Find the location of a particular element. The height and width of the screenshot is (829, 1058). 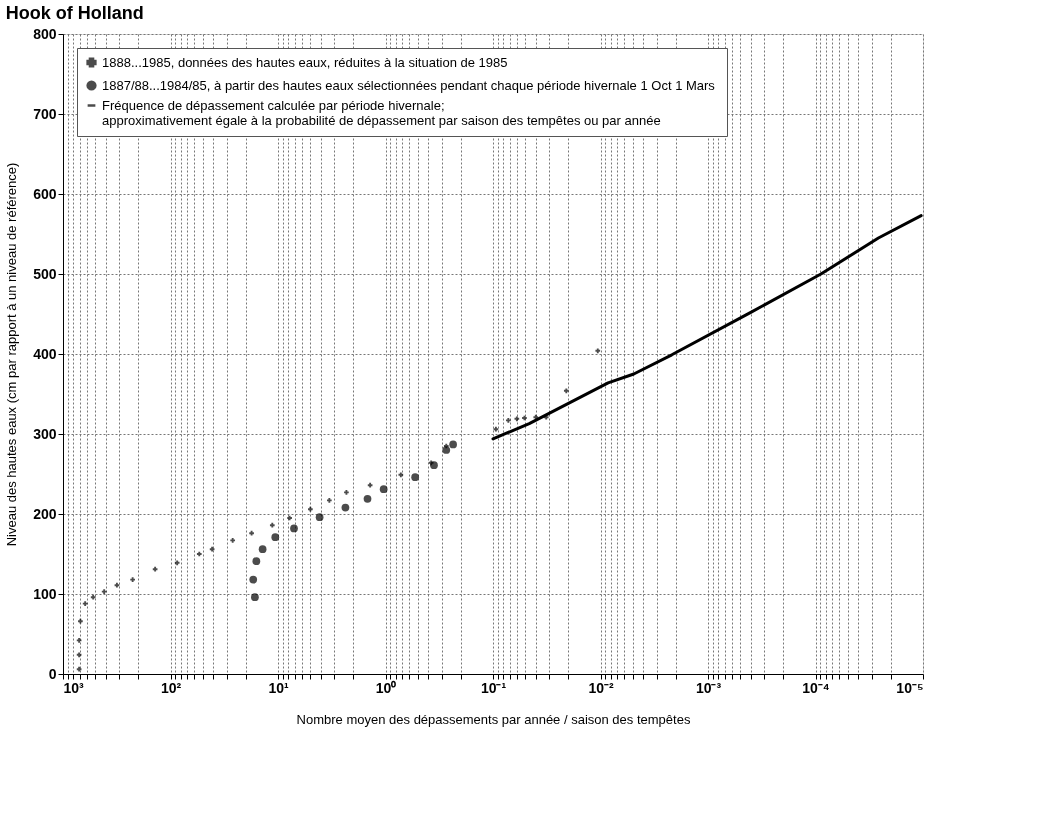

y-tick-label: 300 is located at coordinates (45, 433).